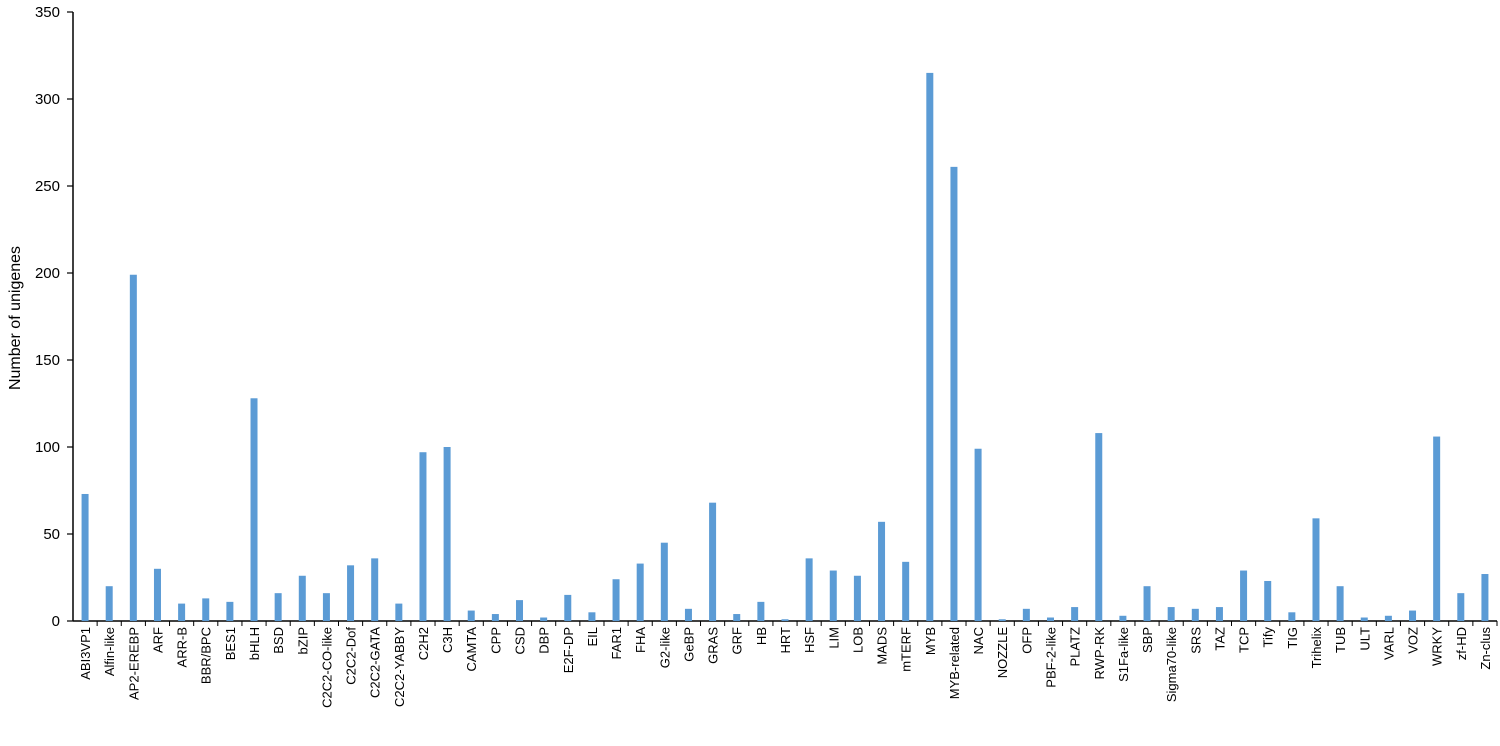 The height and width of the screenshot is (746, 1500). Describe the element at coordinates (978, 640) in the screenshot. I see `x-tick-label: NAC` at that location.